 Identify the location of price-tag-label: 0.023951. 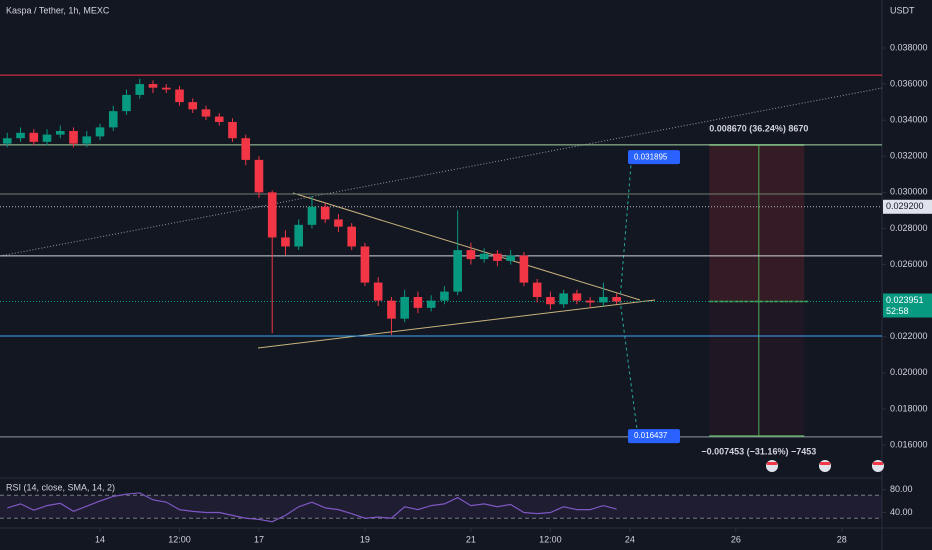
(905, 300).